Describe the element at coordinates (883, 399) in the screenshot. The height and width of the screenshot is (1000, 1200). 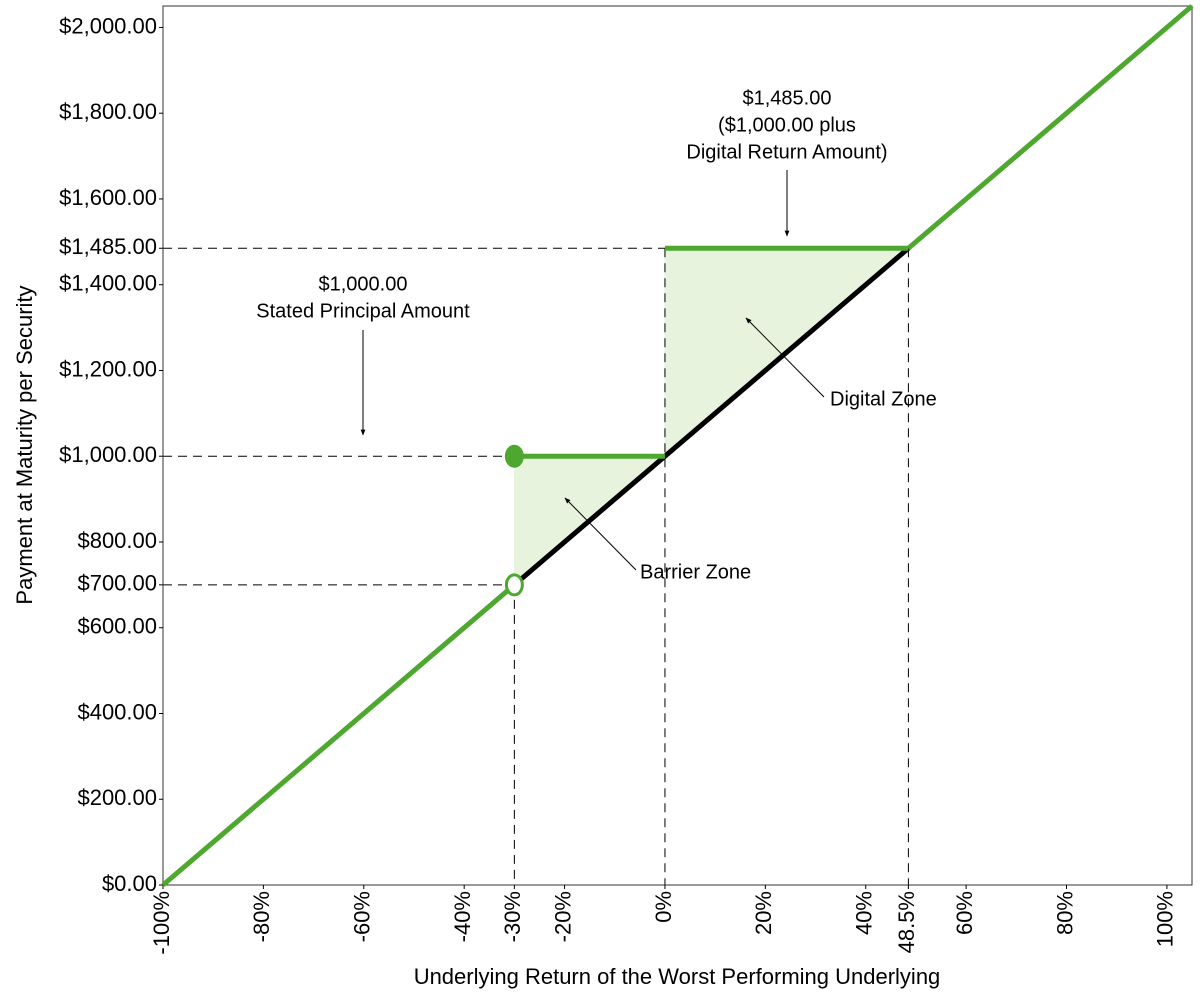
I see `zone-label: Digital Zone` at that location.